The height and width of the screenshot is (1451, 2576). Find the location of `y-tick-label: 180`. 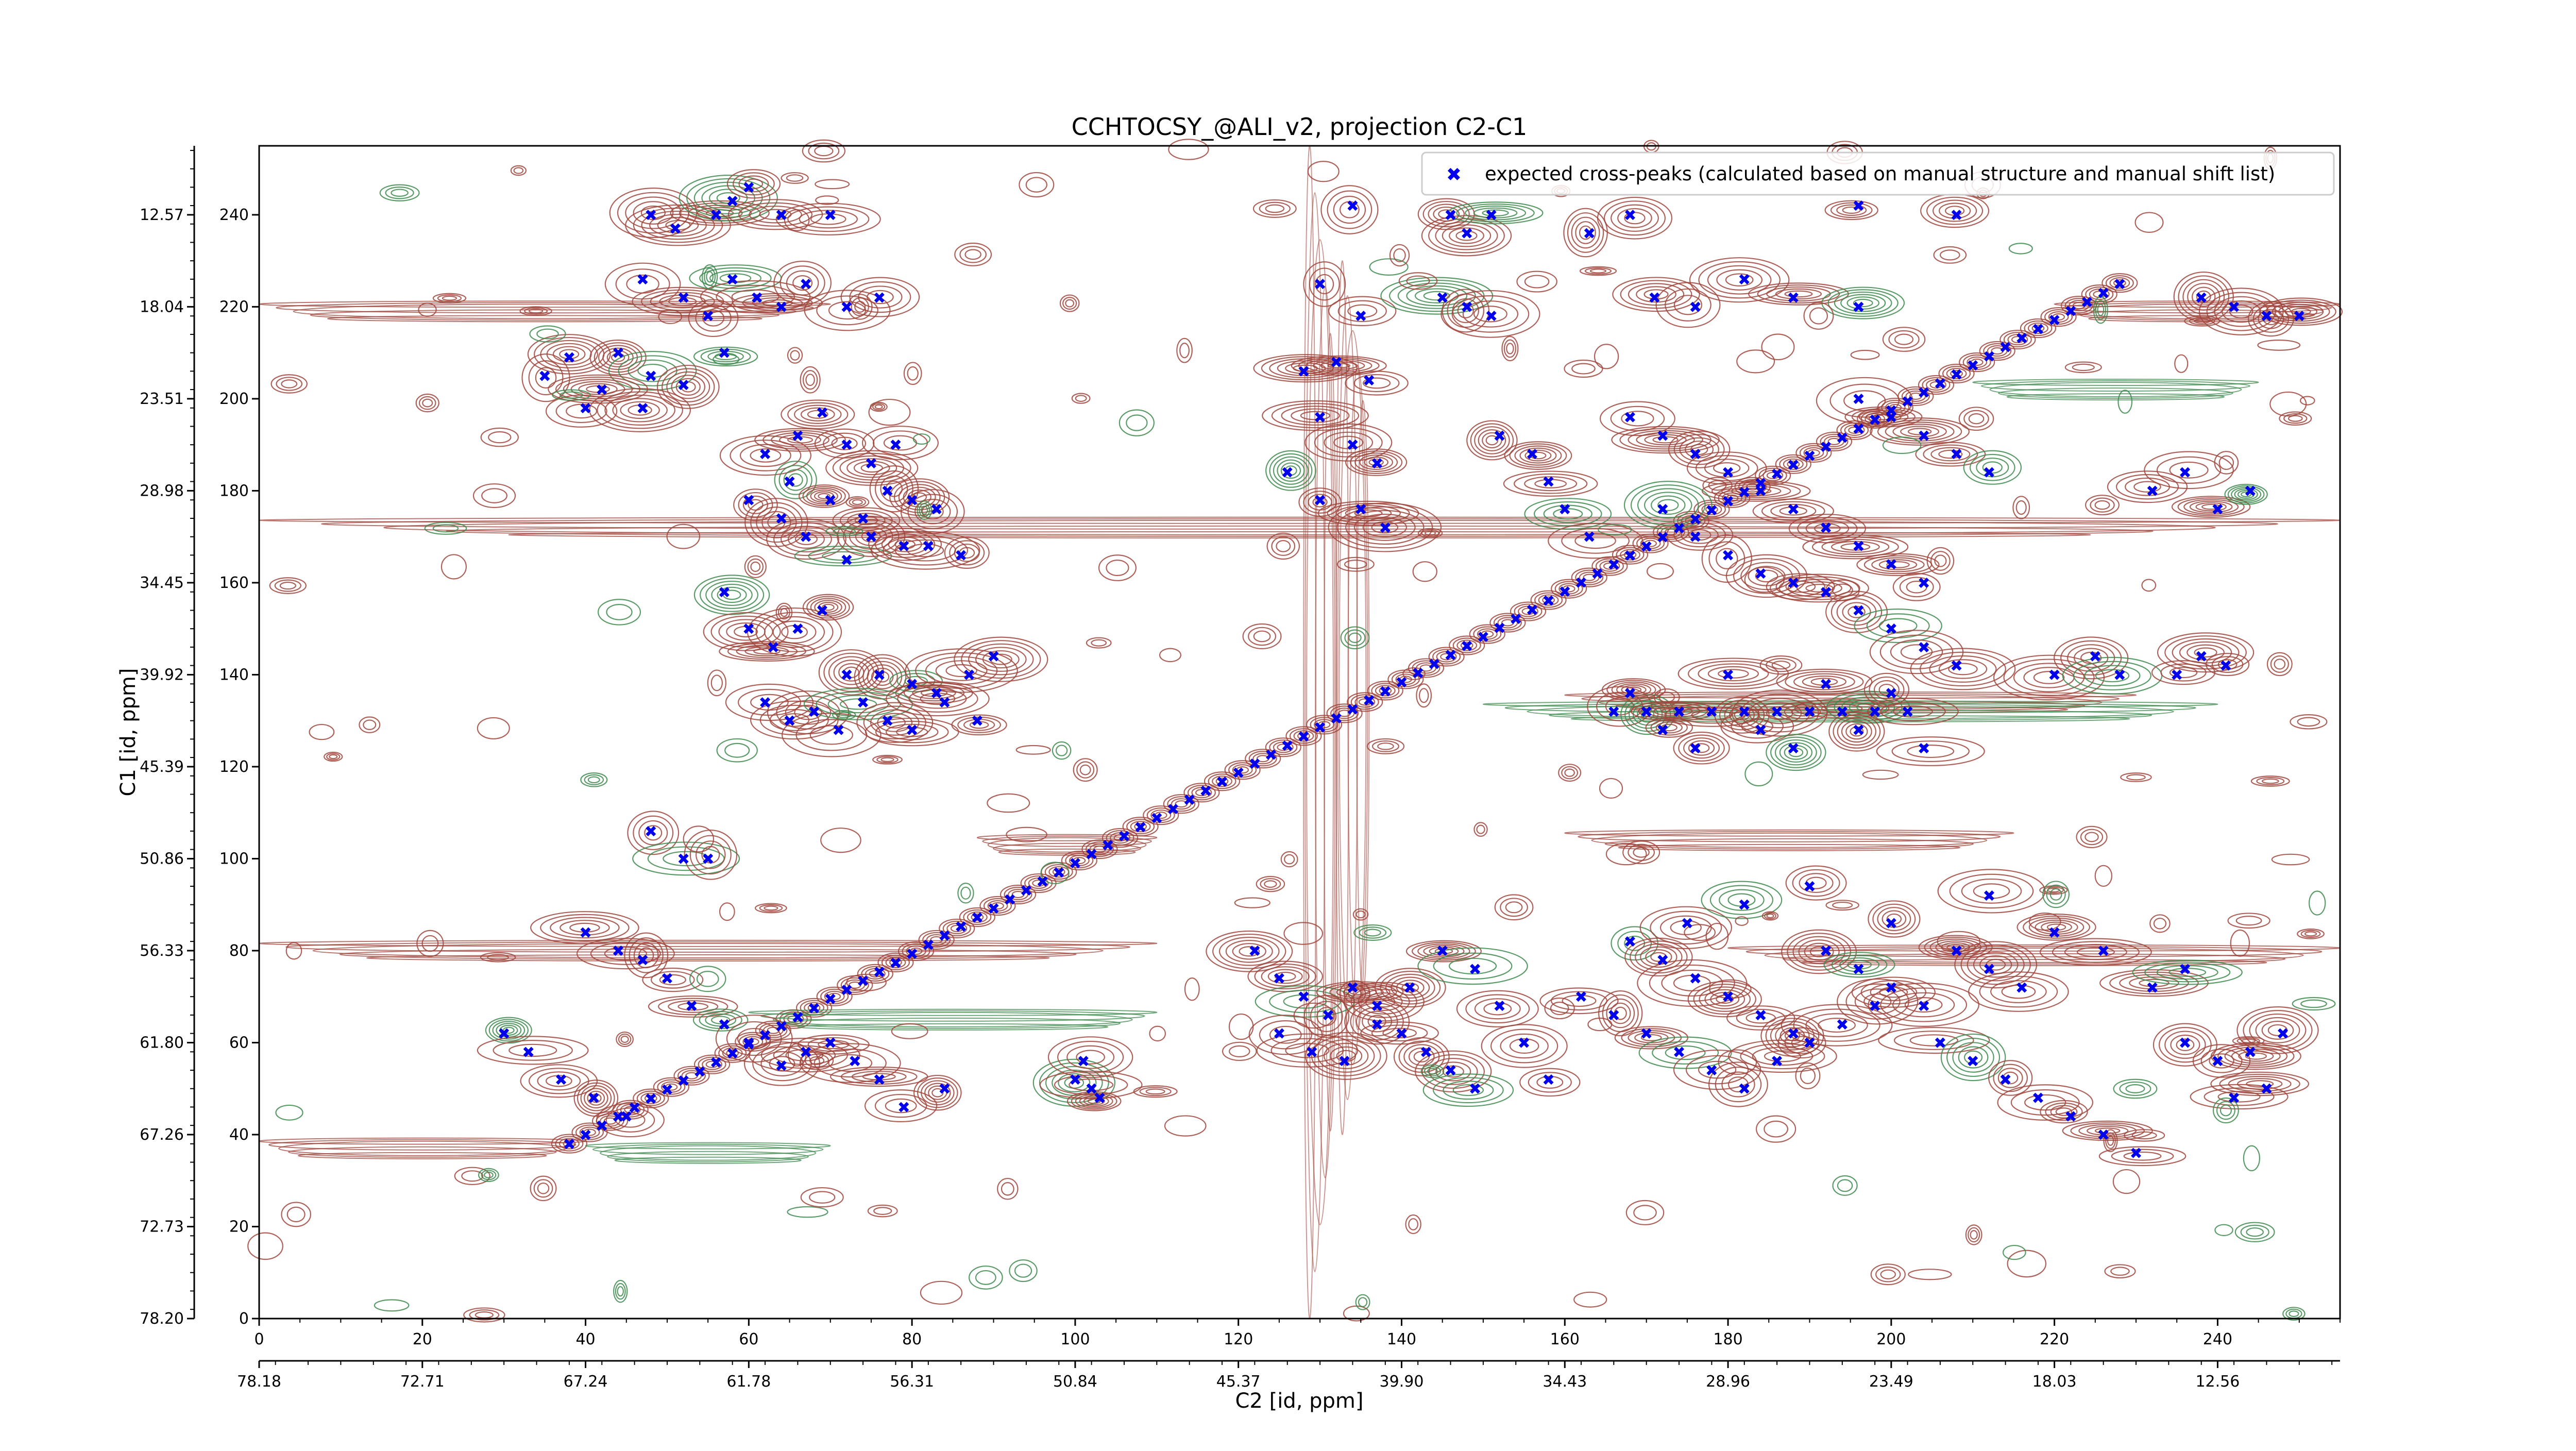

y-tick-label: 180 is located at coordinates (234, 491).